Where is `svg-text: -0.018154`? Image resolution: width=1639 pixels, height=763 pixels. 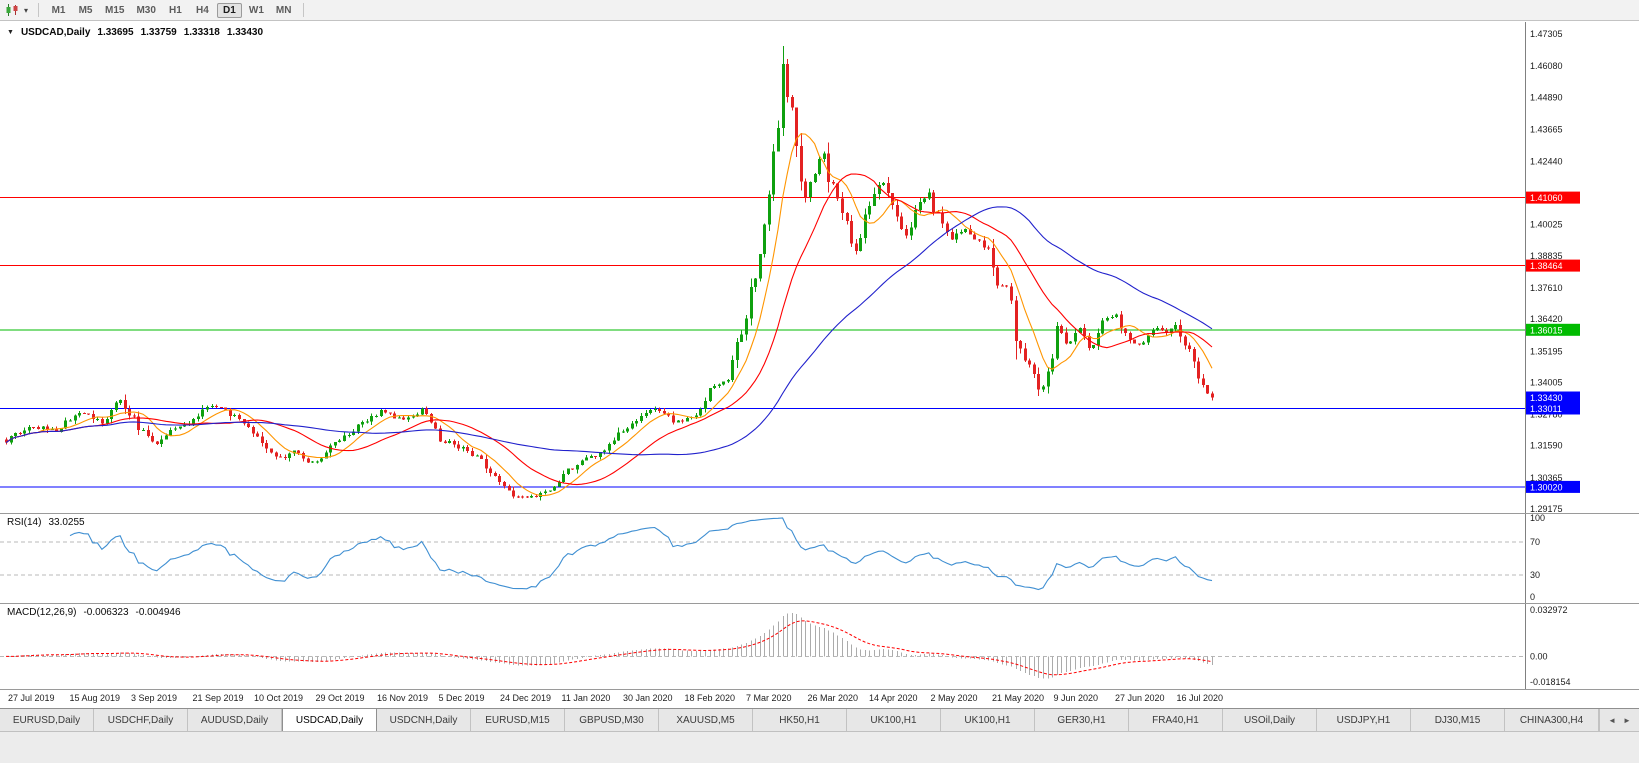
svg-text: -0.018154 is located at coordinates (1550, 682).